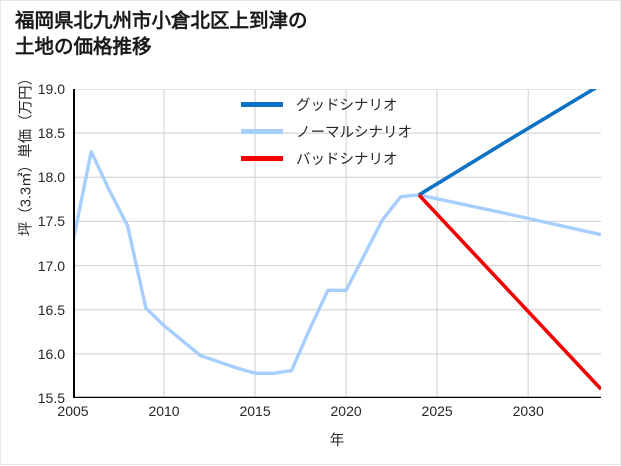 This screenshot has width=621, height=466. What do you see at coordinates (51, 133) in the screenshot?
I see `y-tick-label: 18.5` at bounding box center [51, 133].